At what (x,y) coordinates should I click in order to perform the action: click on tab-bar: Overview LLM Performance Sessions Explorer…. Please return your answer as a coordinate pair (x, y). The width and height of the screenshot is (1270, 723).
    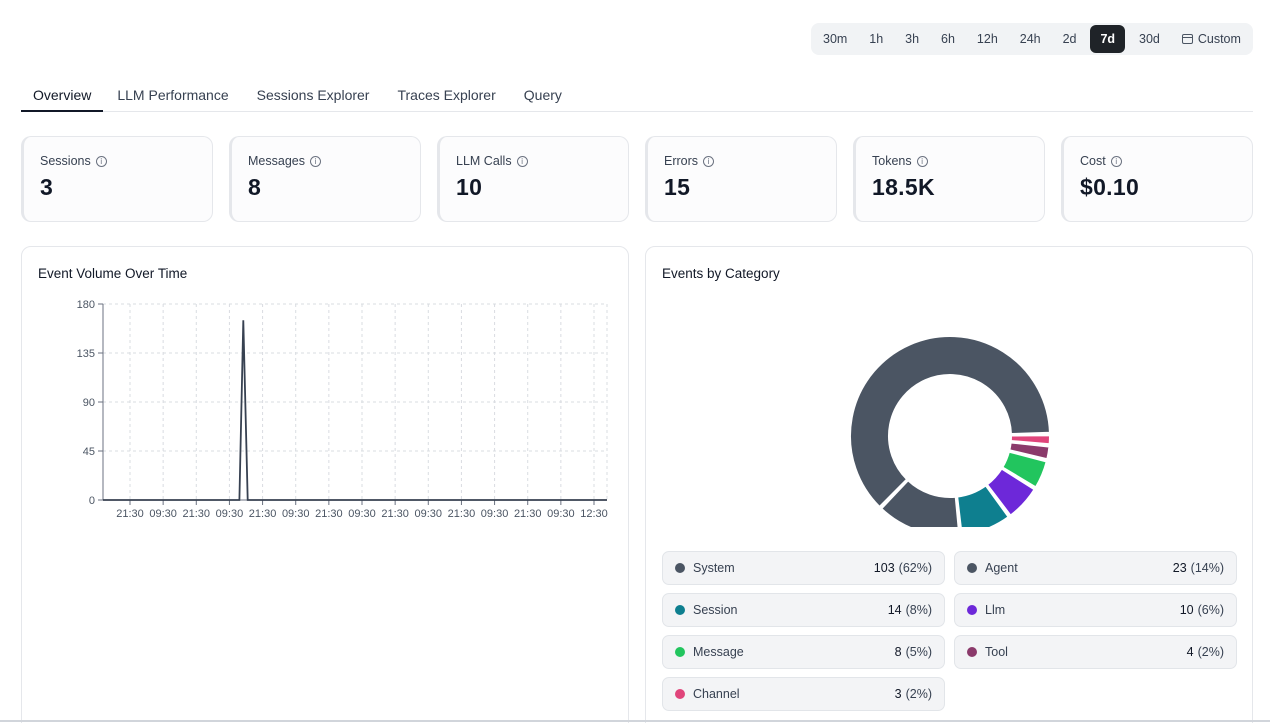
    Looking at the image, I should click on (637, 96).